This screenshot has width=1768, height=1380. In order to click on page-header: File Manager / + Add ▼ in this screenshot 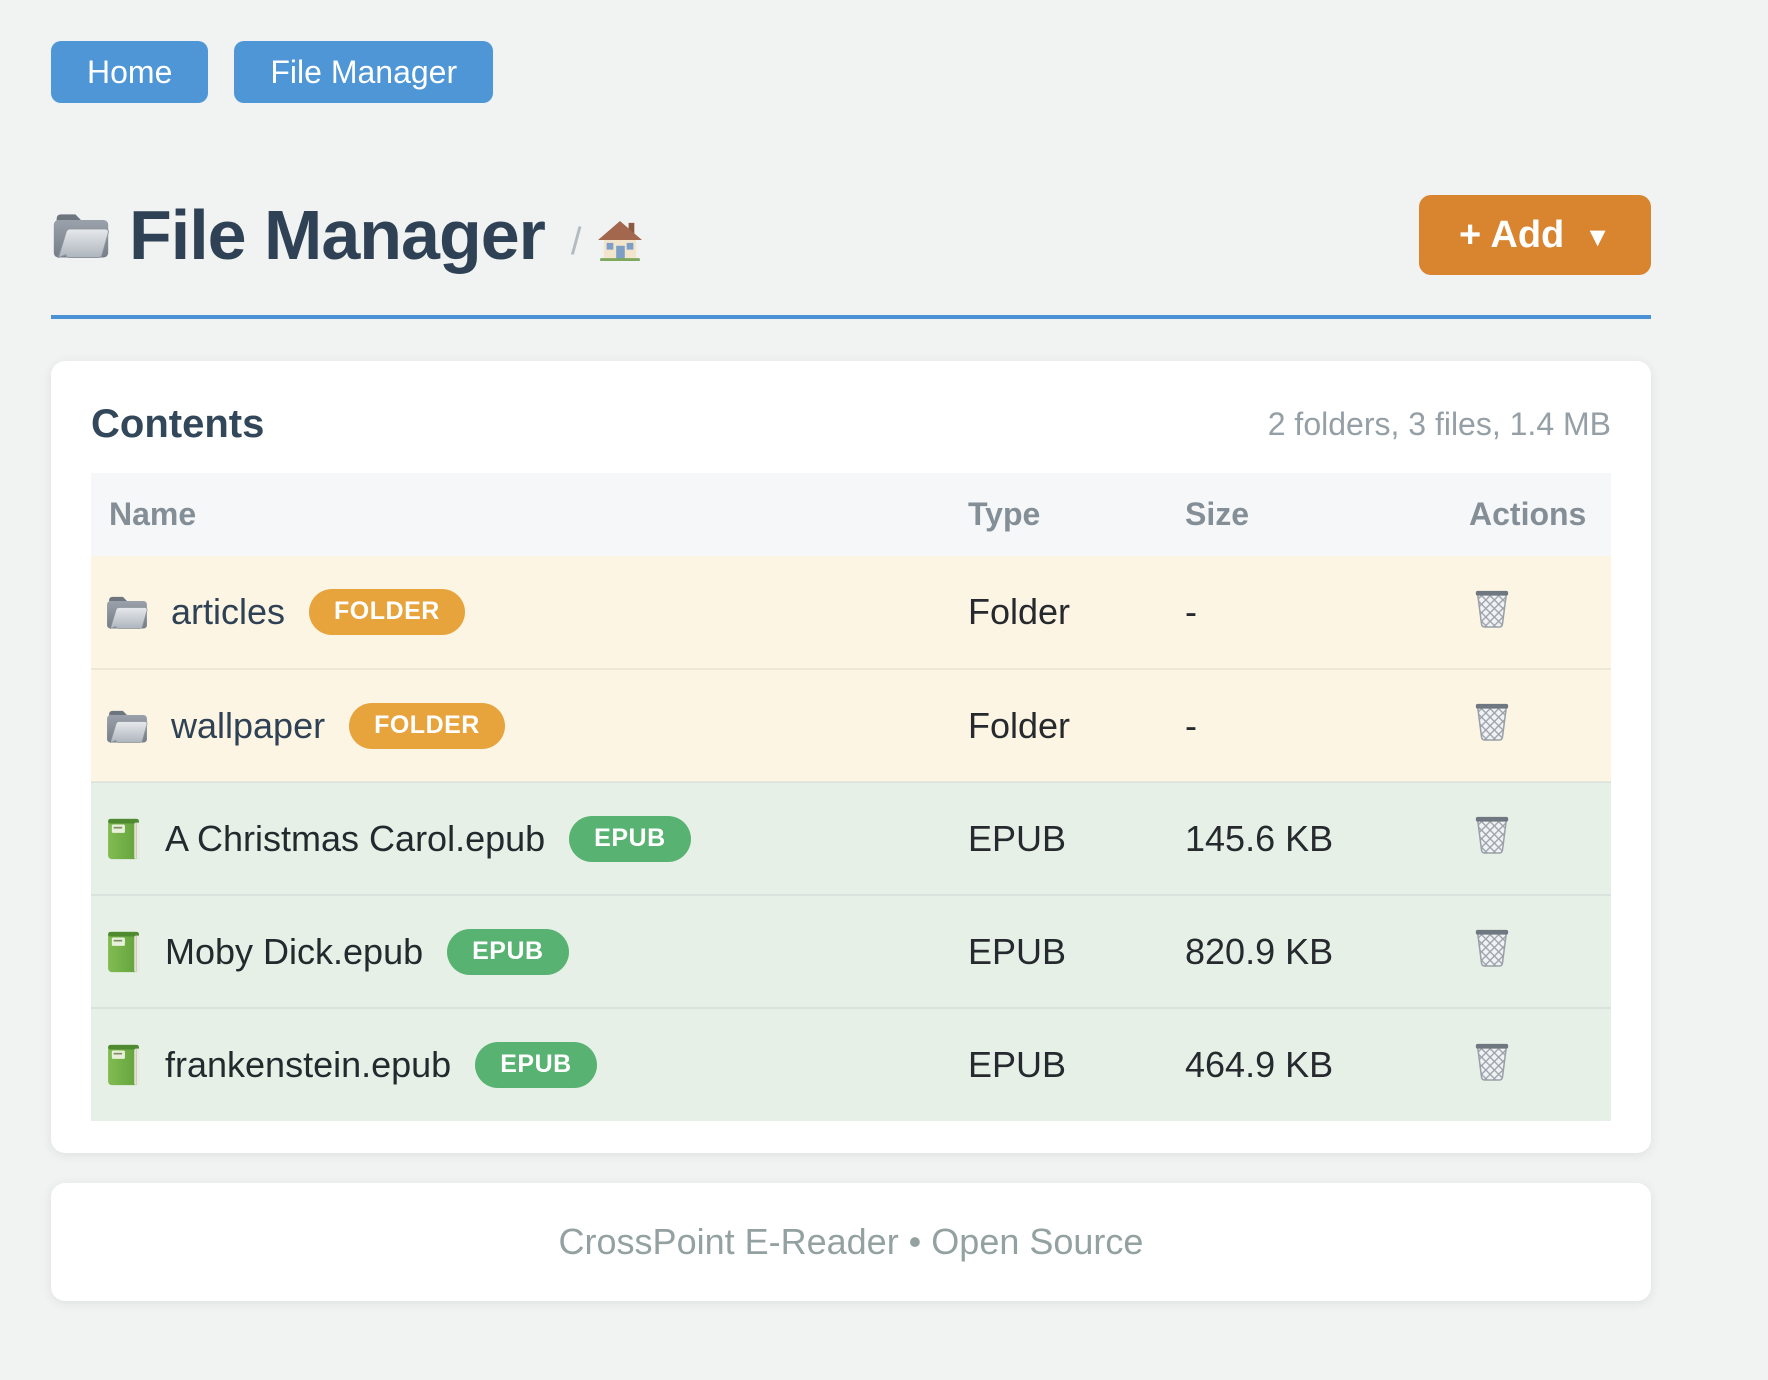, I will do `click(851, 235)`.